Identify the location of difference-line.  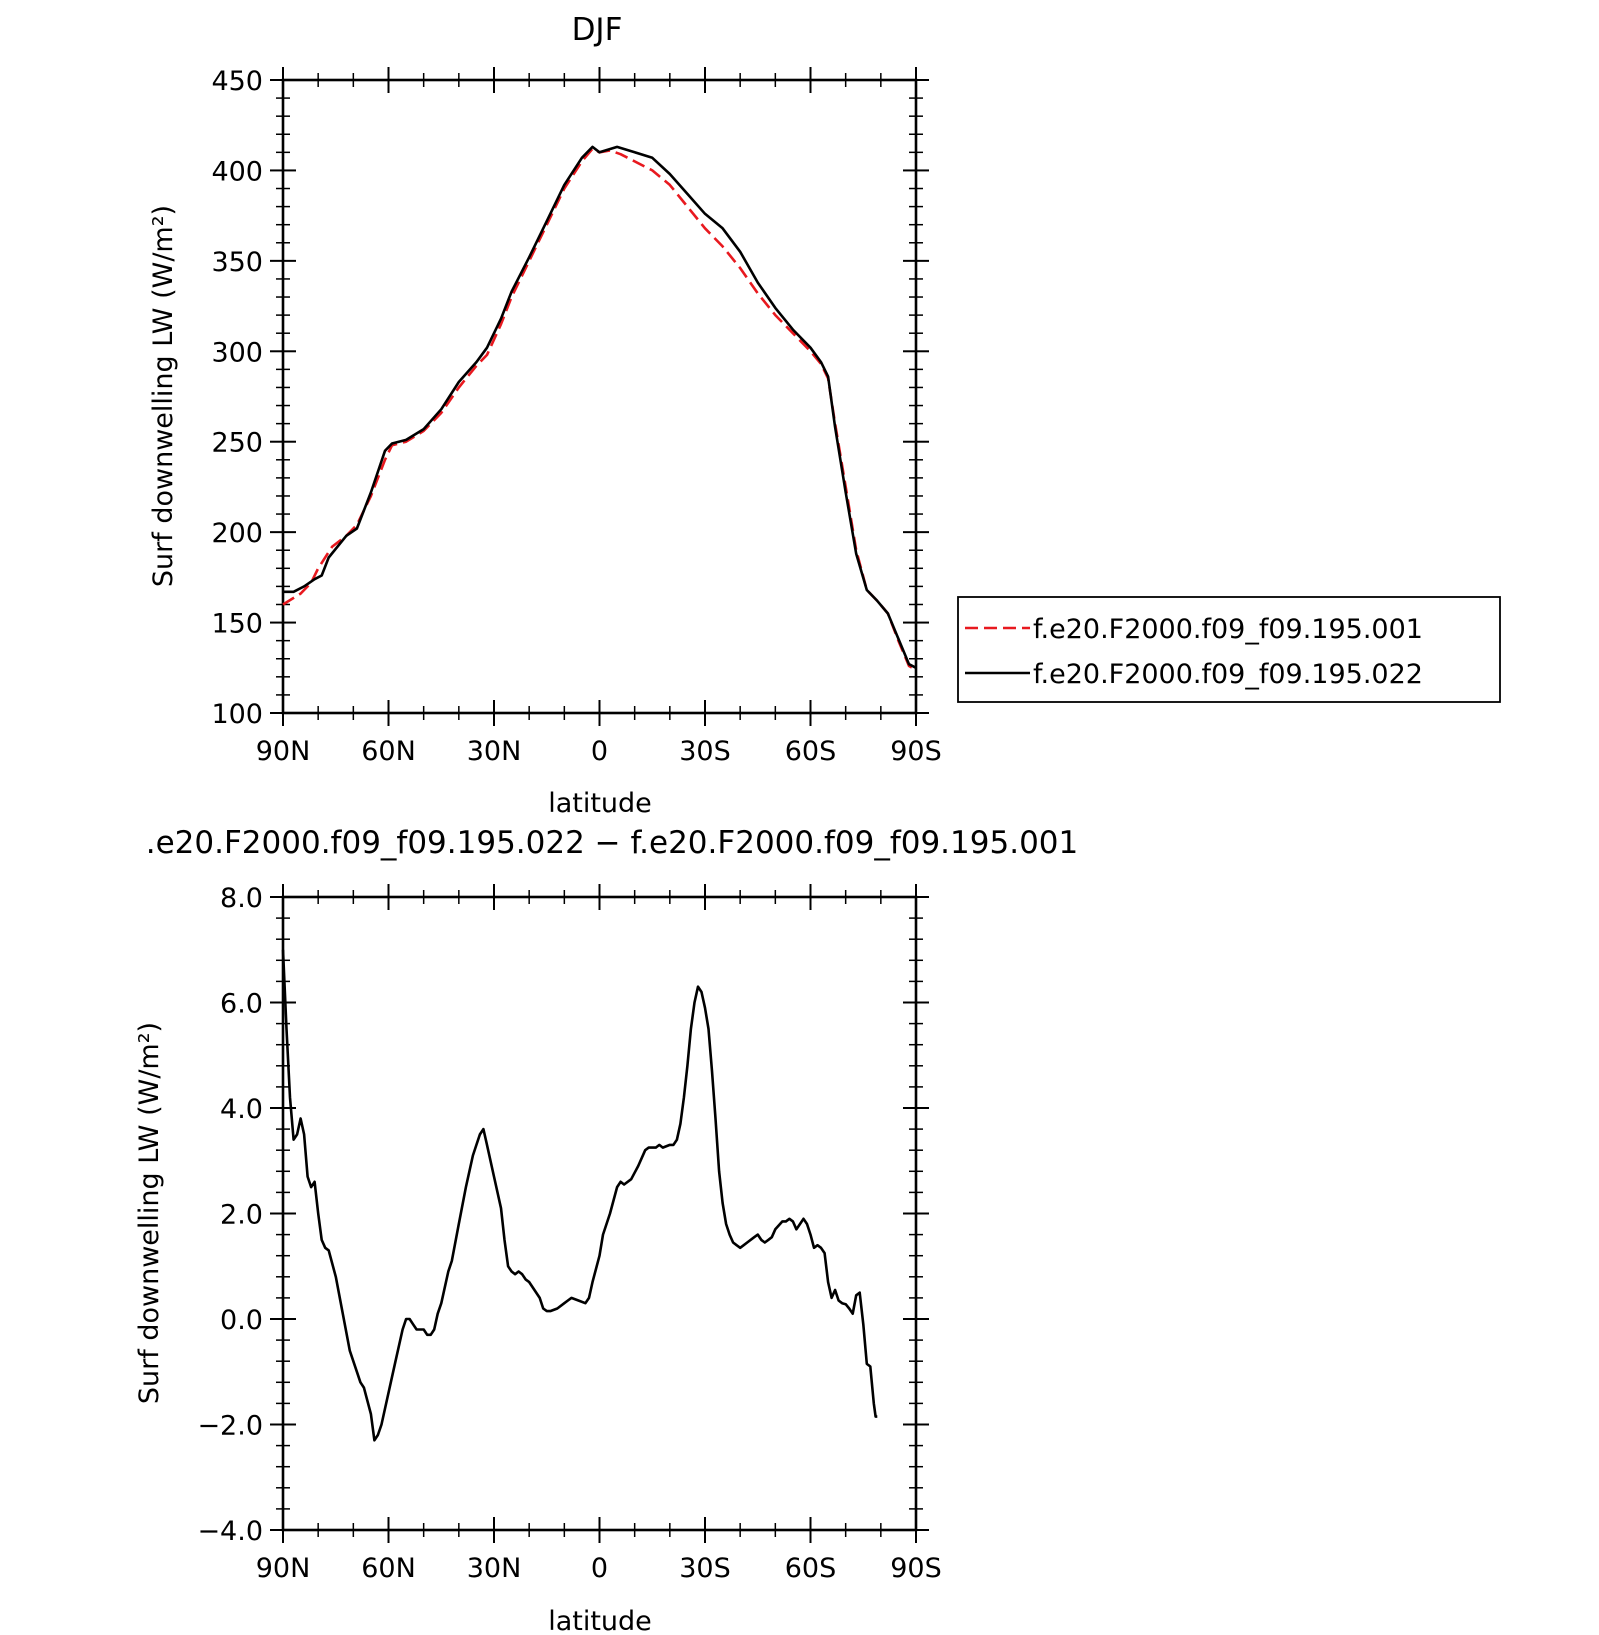
(579, 1195).